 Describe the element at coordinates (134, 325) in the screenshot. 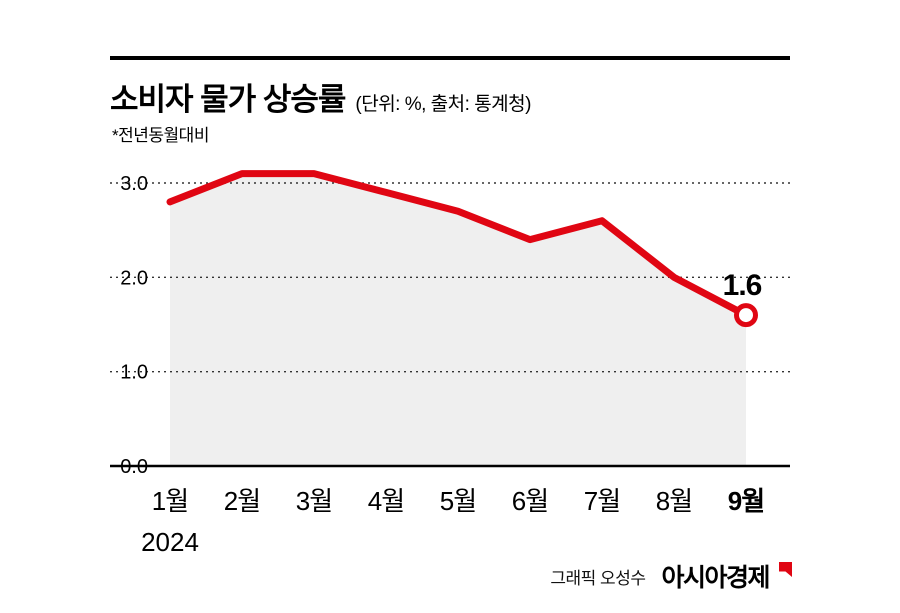

I see `y-axis-labels: 0.0 1.0 2.0 3.0` at that location.